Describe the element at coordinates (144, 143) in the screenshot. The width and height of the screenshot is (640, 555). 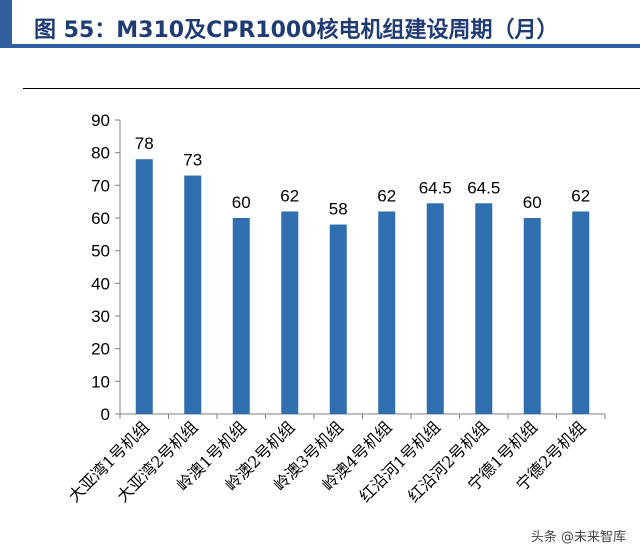
I see `bar-value-label: 78` at that location.